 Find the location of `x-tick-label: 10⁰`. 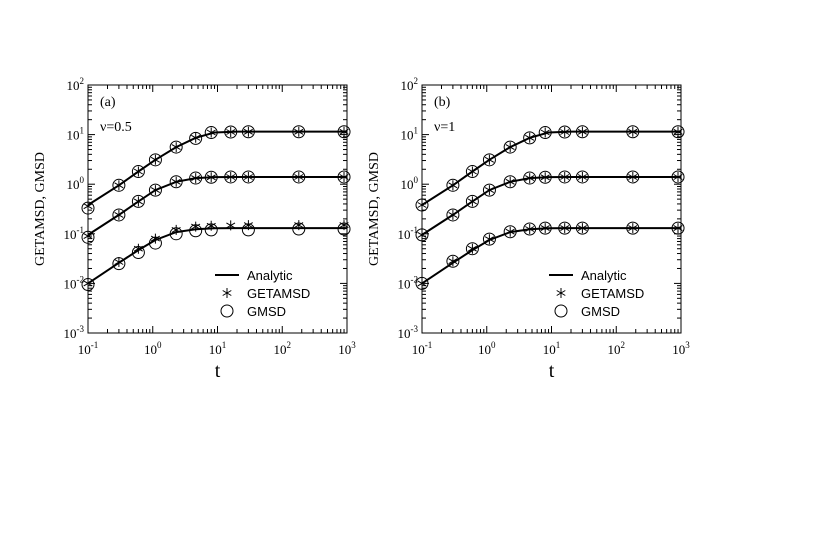

x-tick-label: 10⁰ is located at coordinates (153, 348).